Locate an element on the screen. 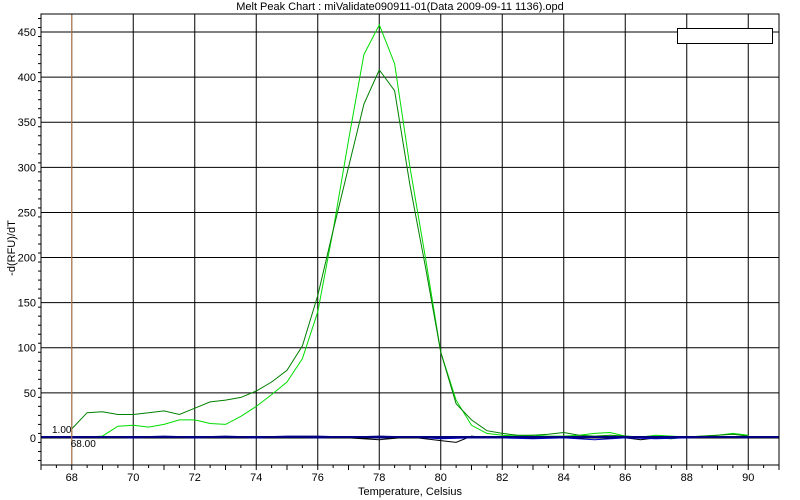  y-tick-label: 400 is located at coordinates (27, 78).